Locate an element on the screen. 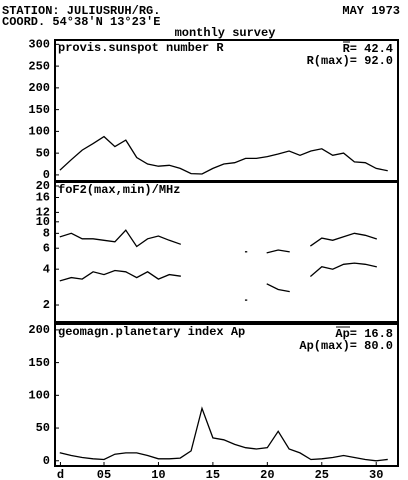 The height and width of the screenshot is (480, 408). y-tick-label: 12 is located at coordinates (43, 213).